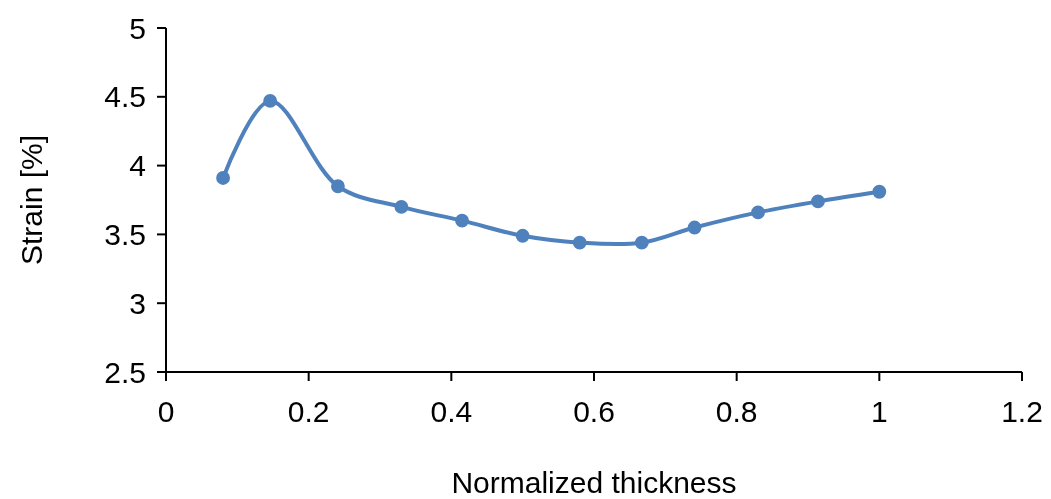 Image resolution: width=1051 pixels, height=499 pixels. Describe the element at coordinates (736, 411) in the screenshot. I see `x-tick-label: 0.8` at that location.